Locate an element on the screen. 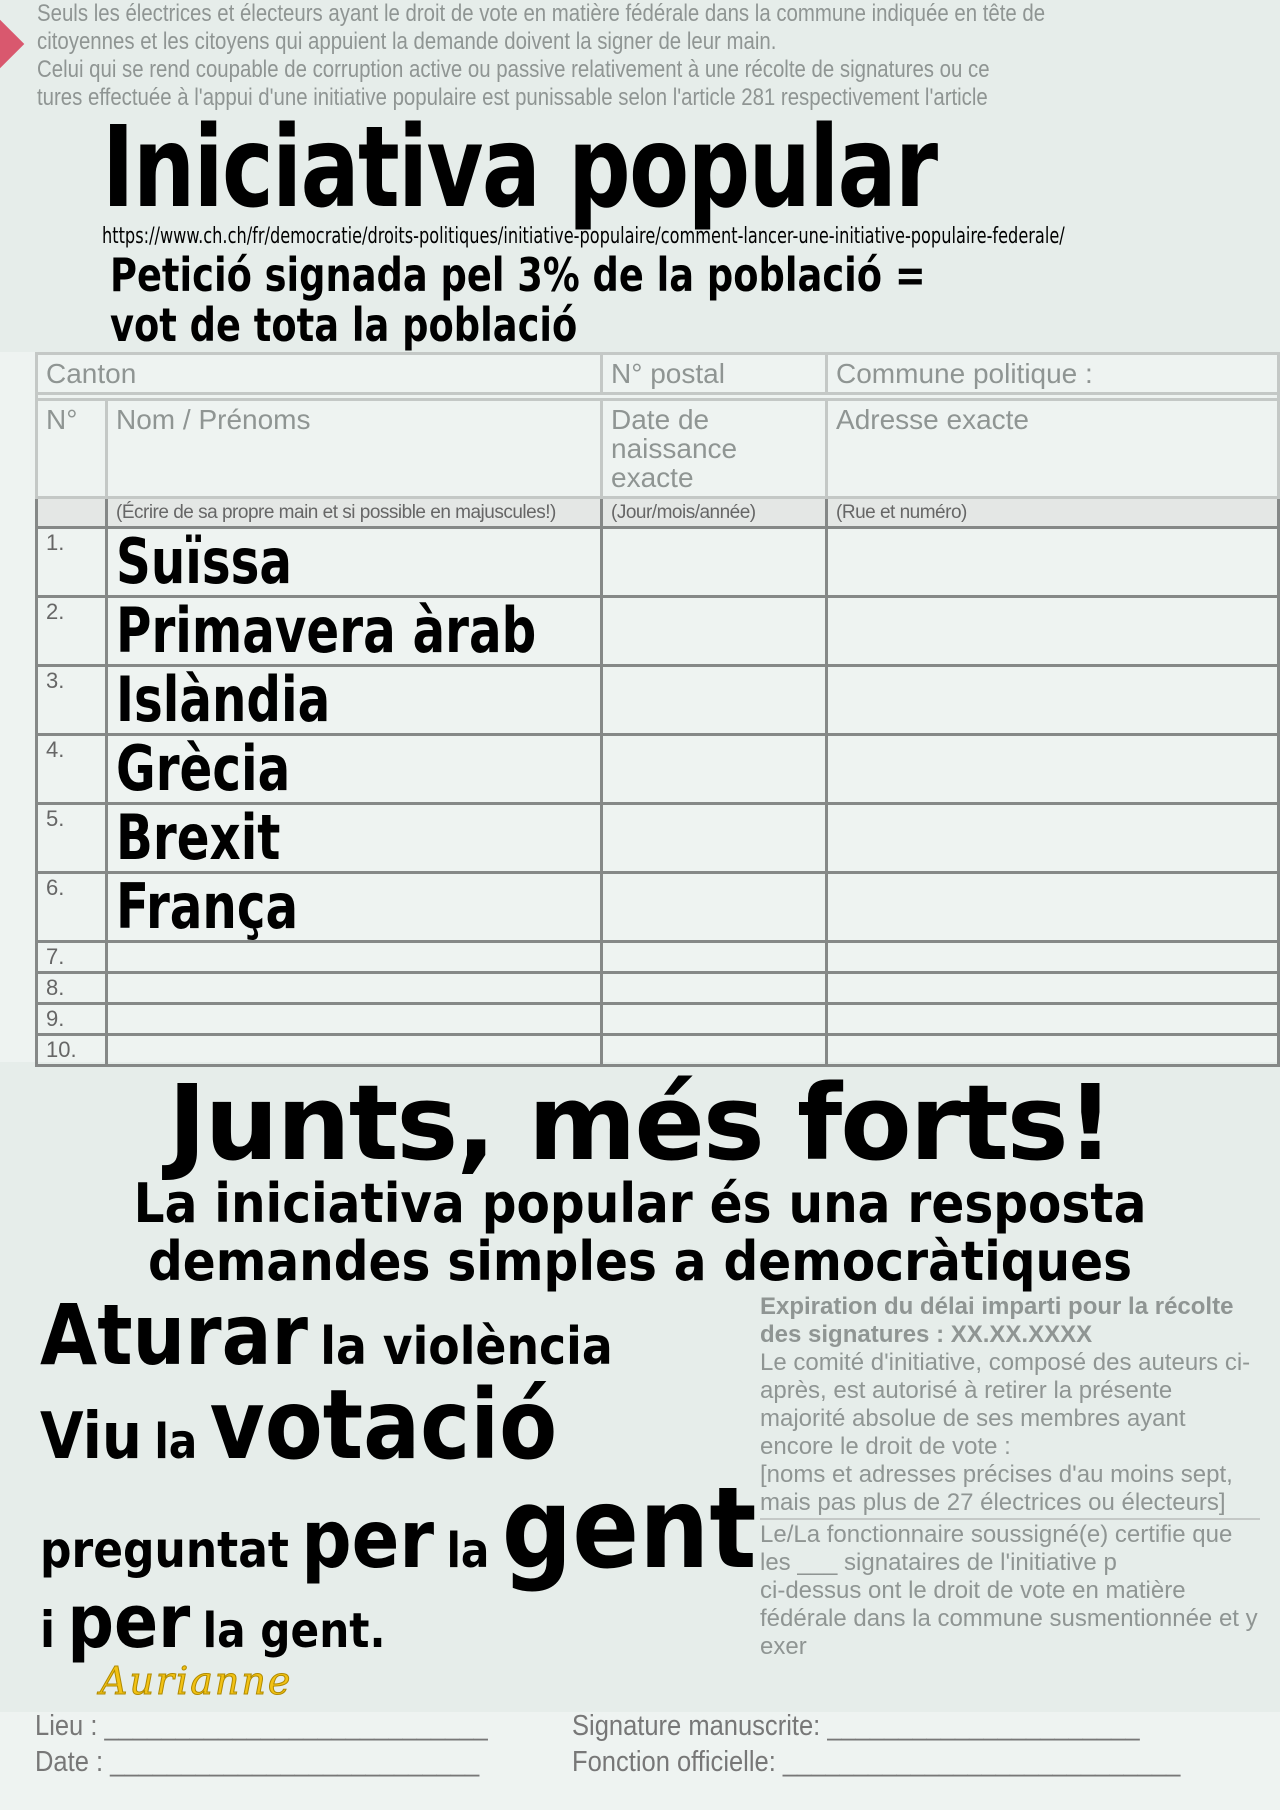  header-no: N° is located at coordinates (71, 448).